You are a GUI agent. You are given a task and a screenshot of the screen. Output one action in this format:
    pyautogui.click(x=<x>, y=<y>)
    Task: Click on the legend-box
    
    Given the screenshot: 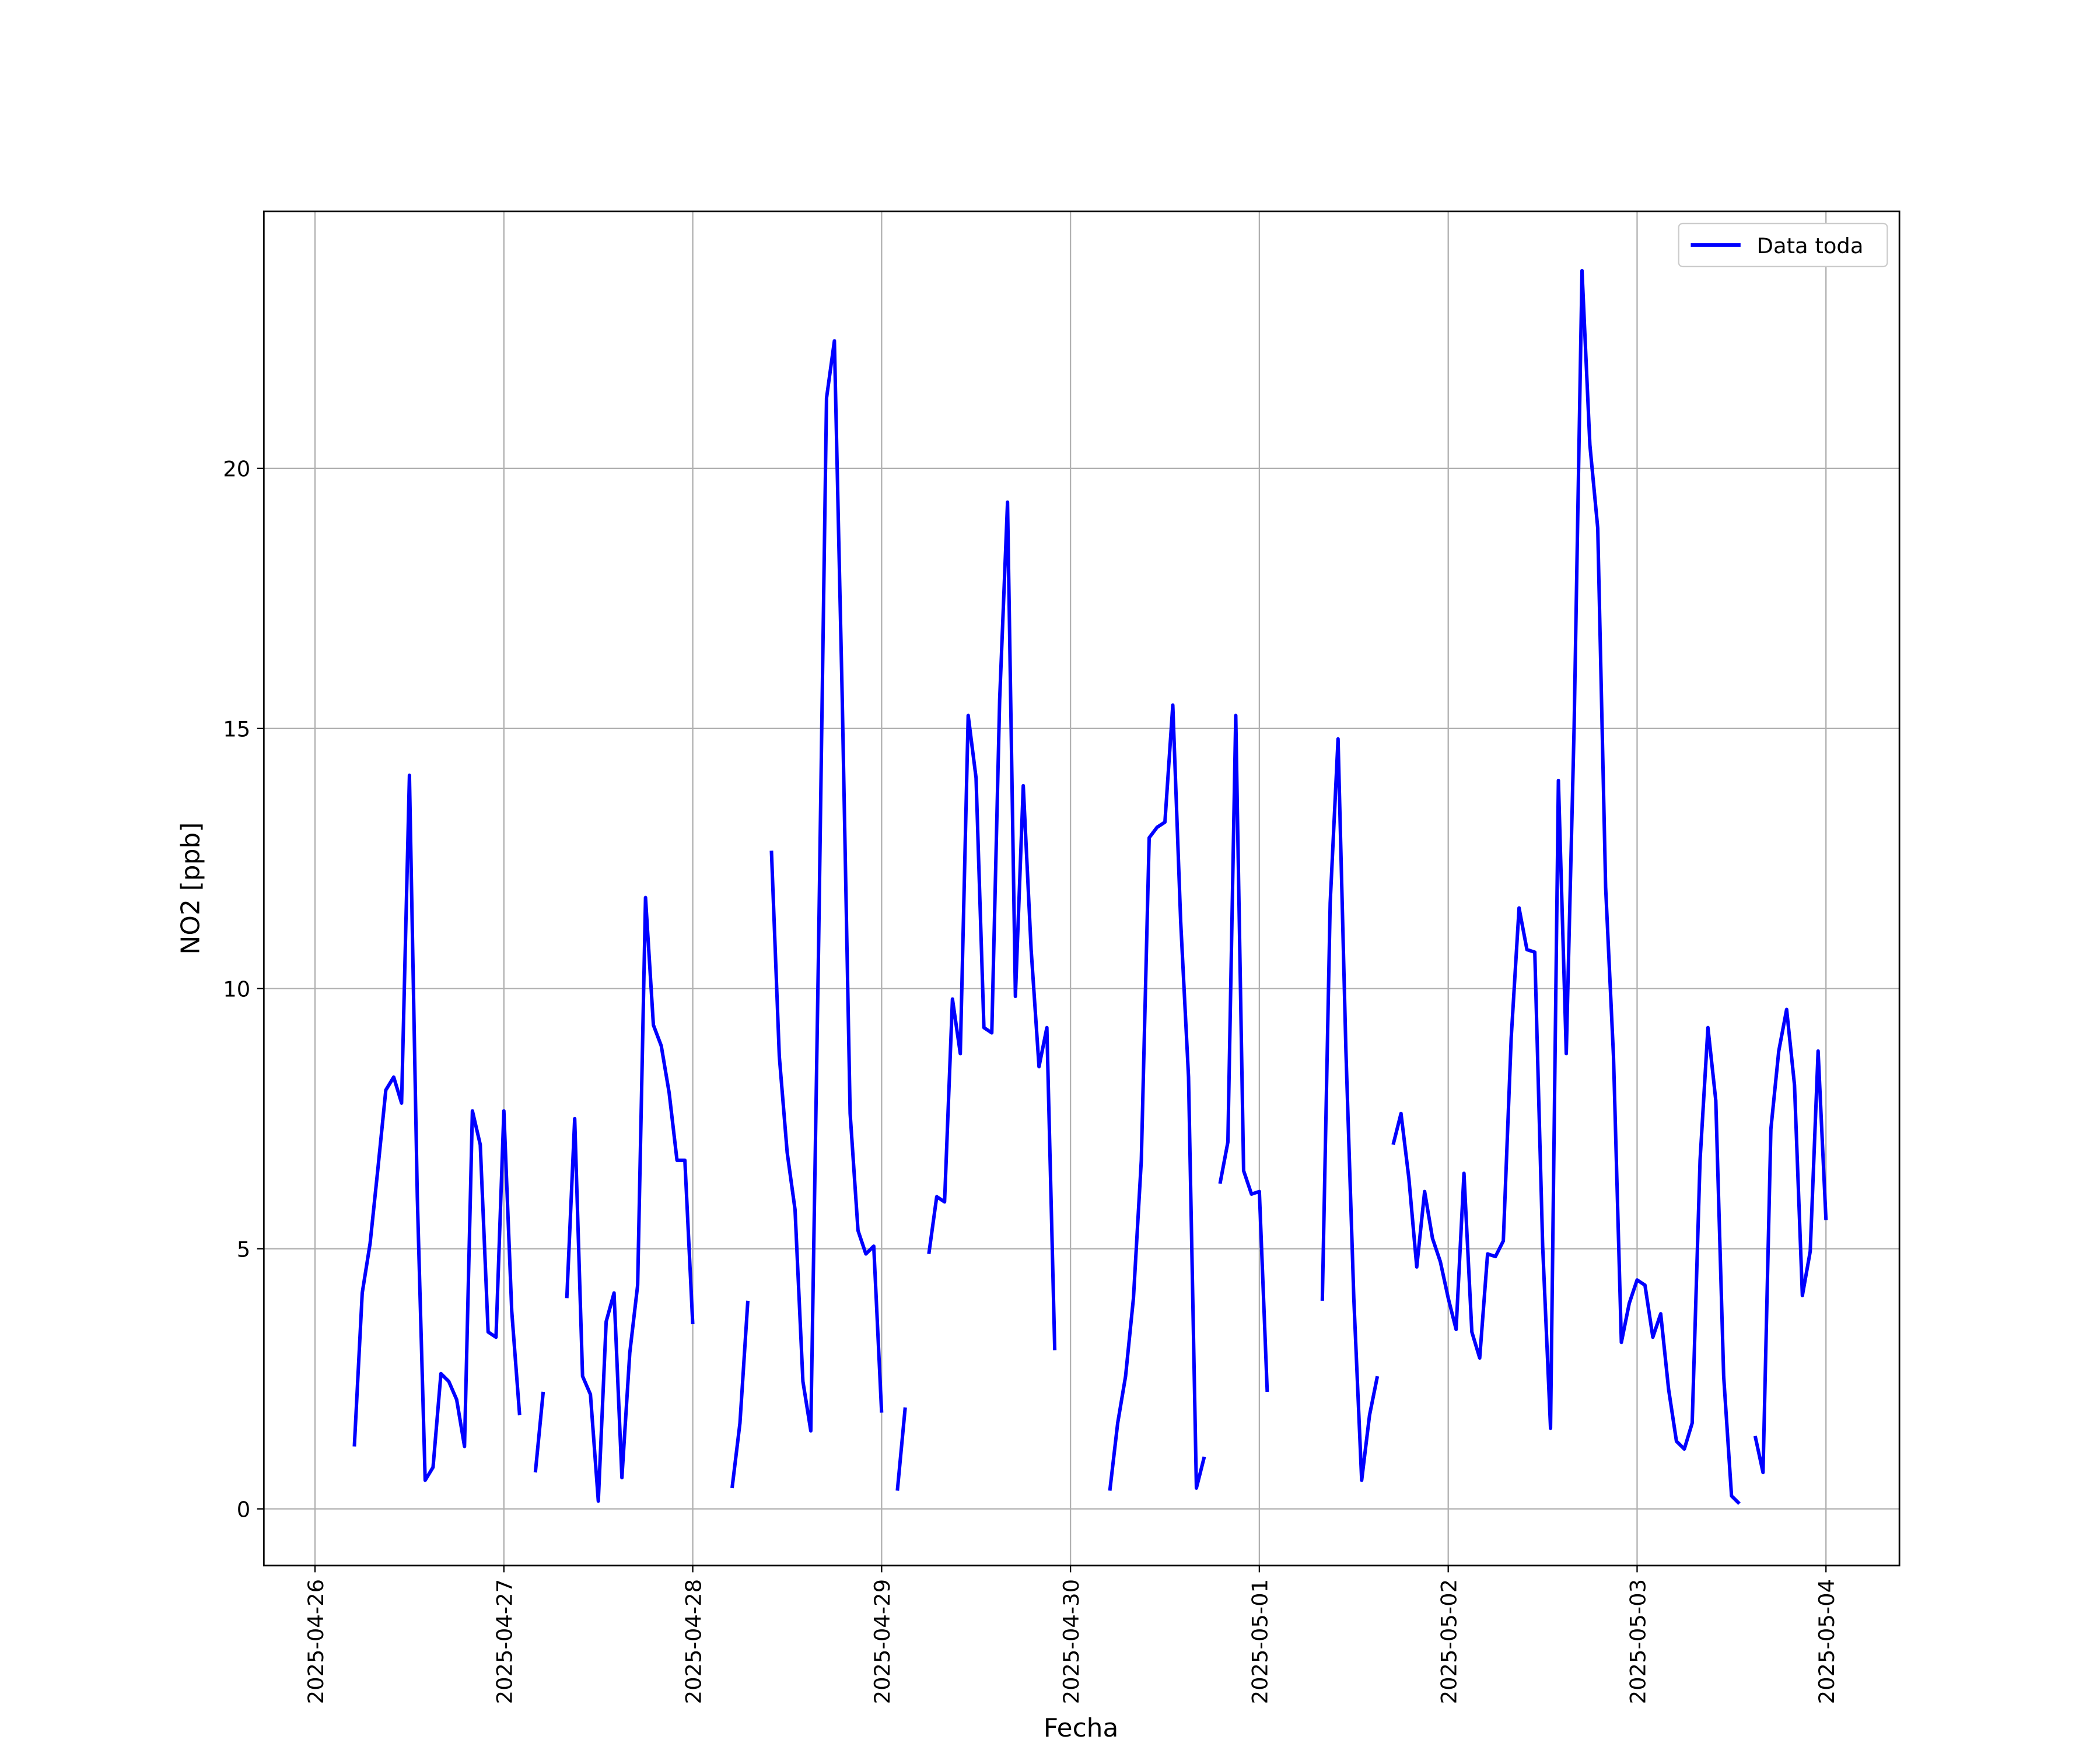 What is the action you would take?
    pyautogui.click(x=1783, y=245)
    